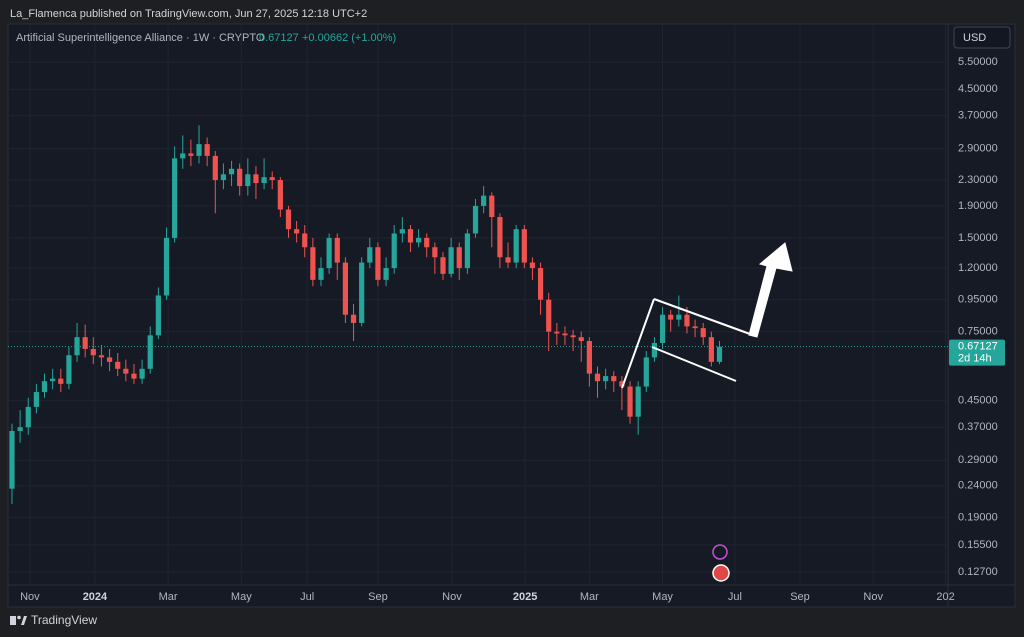 The height and width of the screenshot is (637, 1024). What do you see at coordinates (721, 563) in the screenshot?
I see `event-icons` at bounding box center [721, 563].